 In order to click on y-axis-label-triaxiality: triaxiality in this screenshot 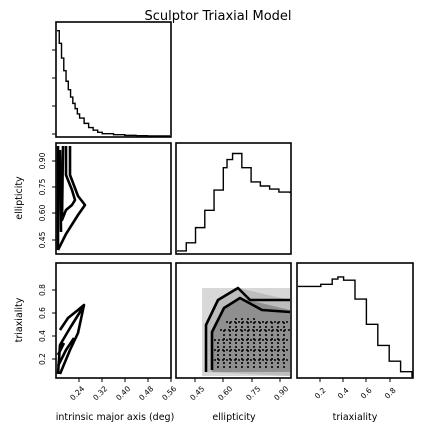, I will do `click(19, 319)`.